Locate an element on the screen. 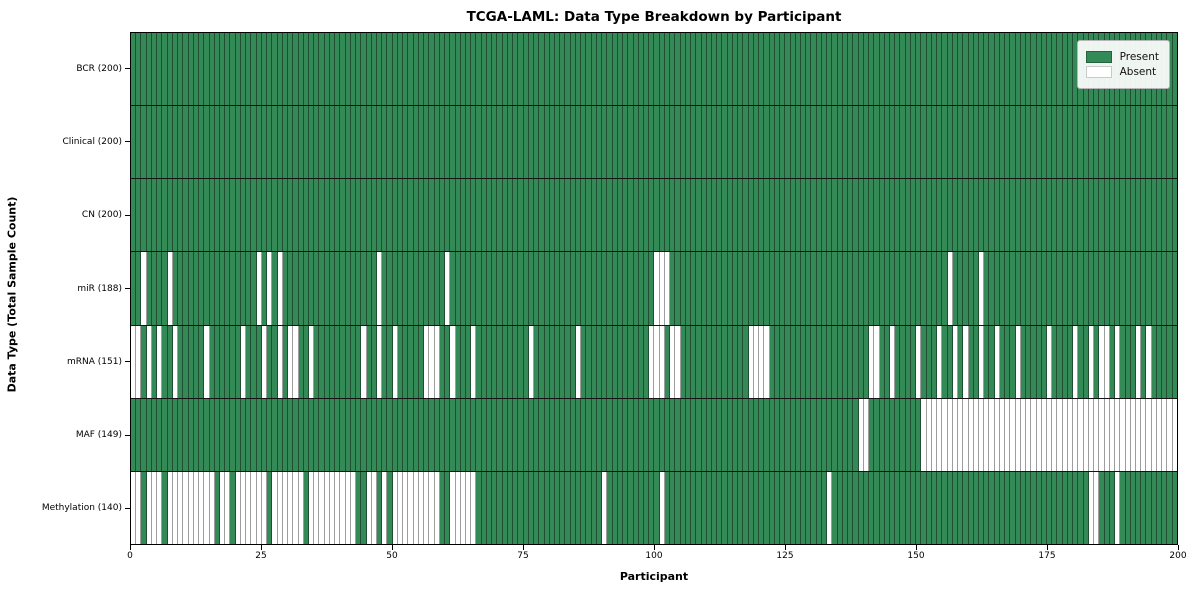 The height and width of the screenshot is (600, 1200). x-tick-mark is located at coordinates (785, 547).